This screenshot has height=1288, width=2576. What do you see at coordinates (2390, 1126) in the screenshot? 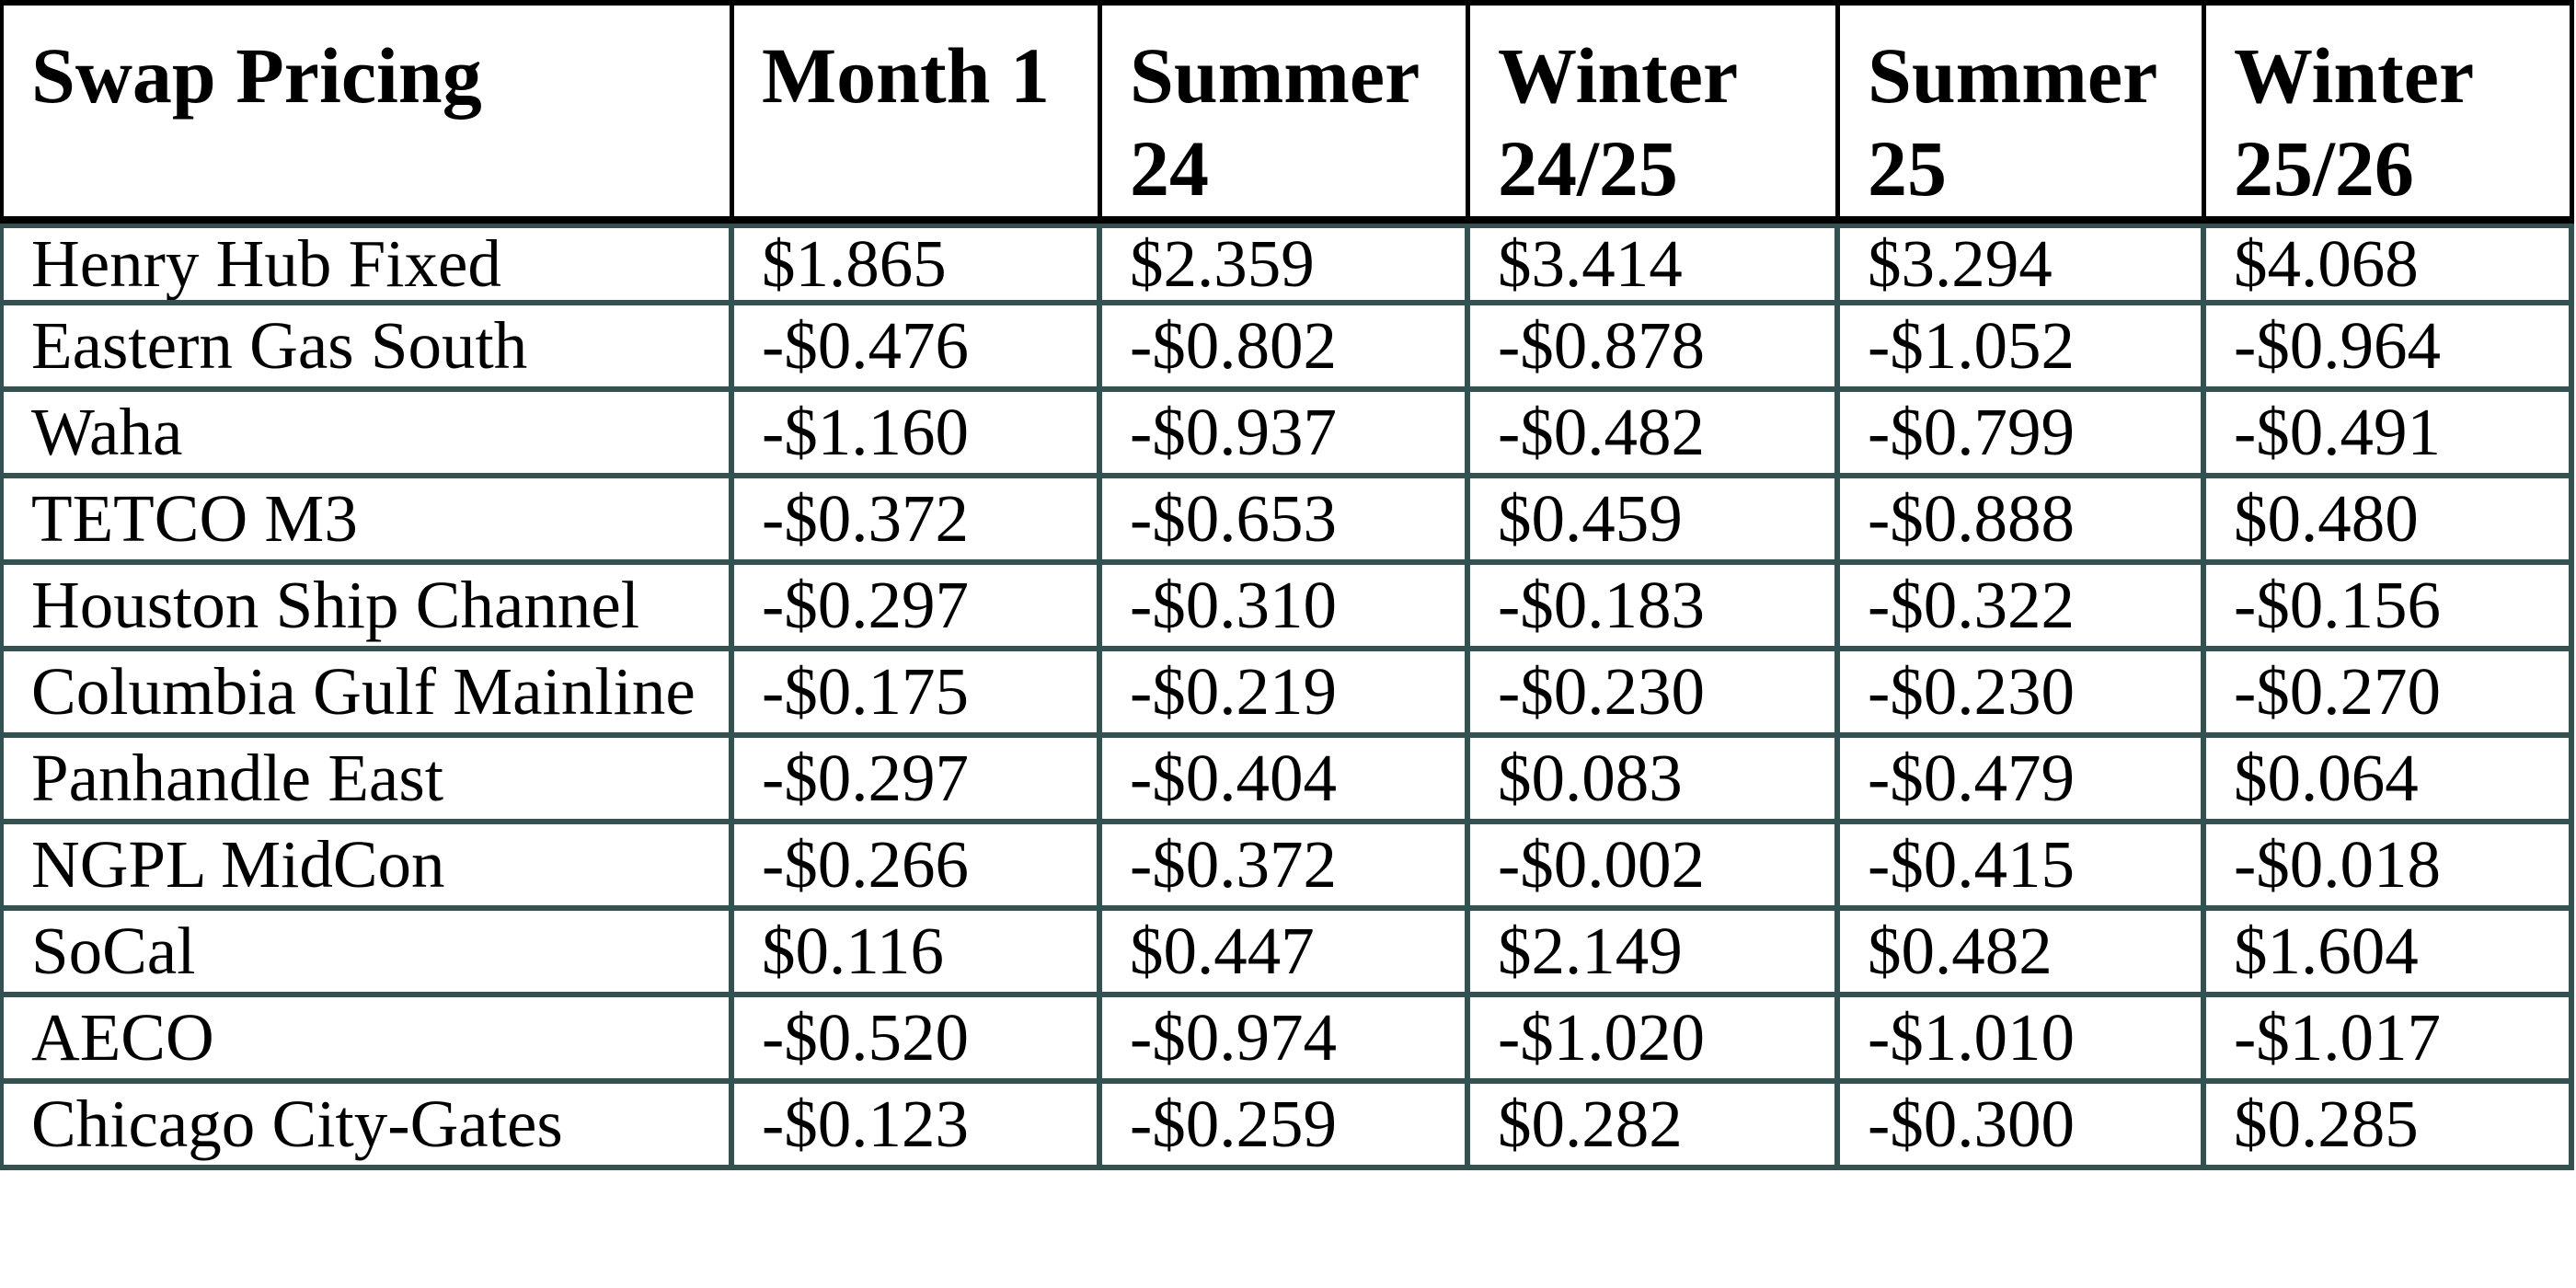
I see `table-cell: $0.285` at bounding box center [2390, 1126].